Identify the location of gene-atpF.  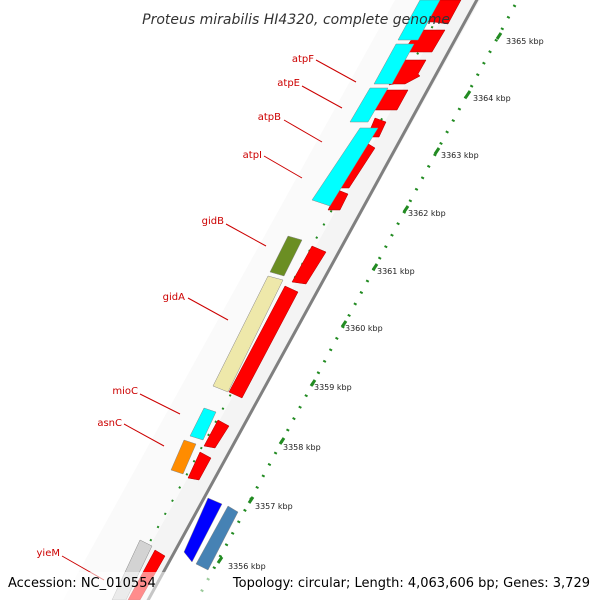
(419, 20).